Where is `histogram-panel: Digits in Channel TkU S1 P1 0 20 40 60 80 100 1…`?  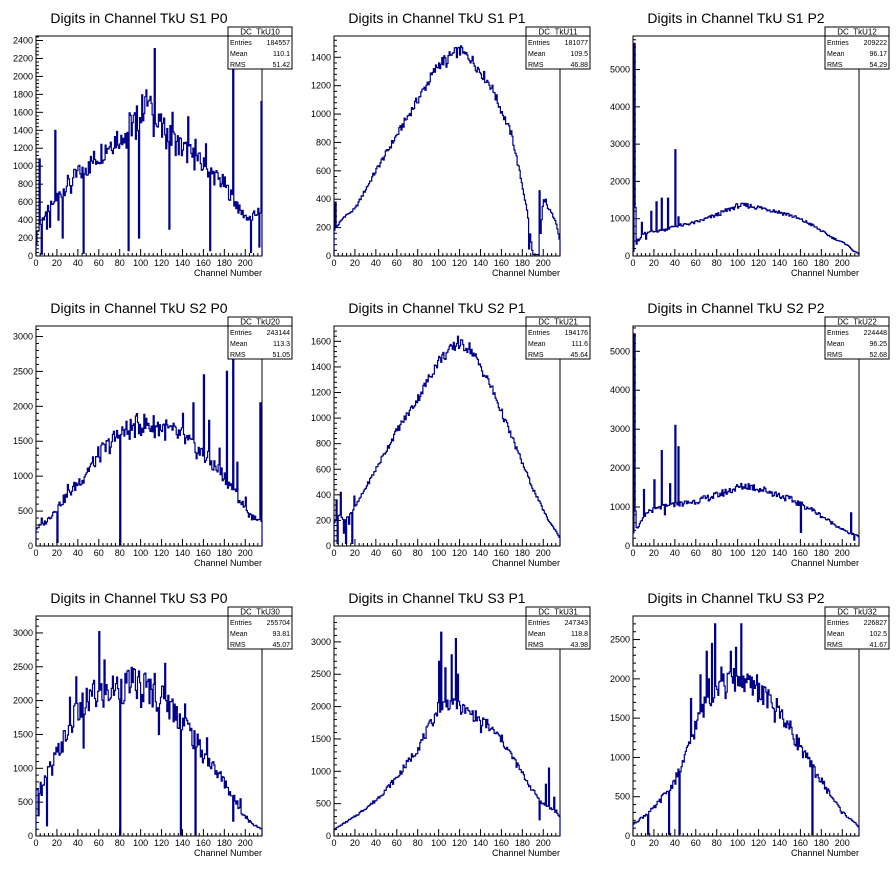
histogram-panel: Digits in Channel TkU S1 P1 0 20 40 60 80 100 1… is located at coordinates (451, 144).